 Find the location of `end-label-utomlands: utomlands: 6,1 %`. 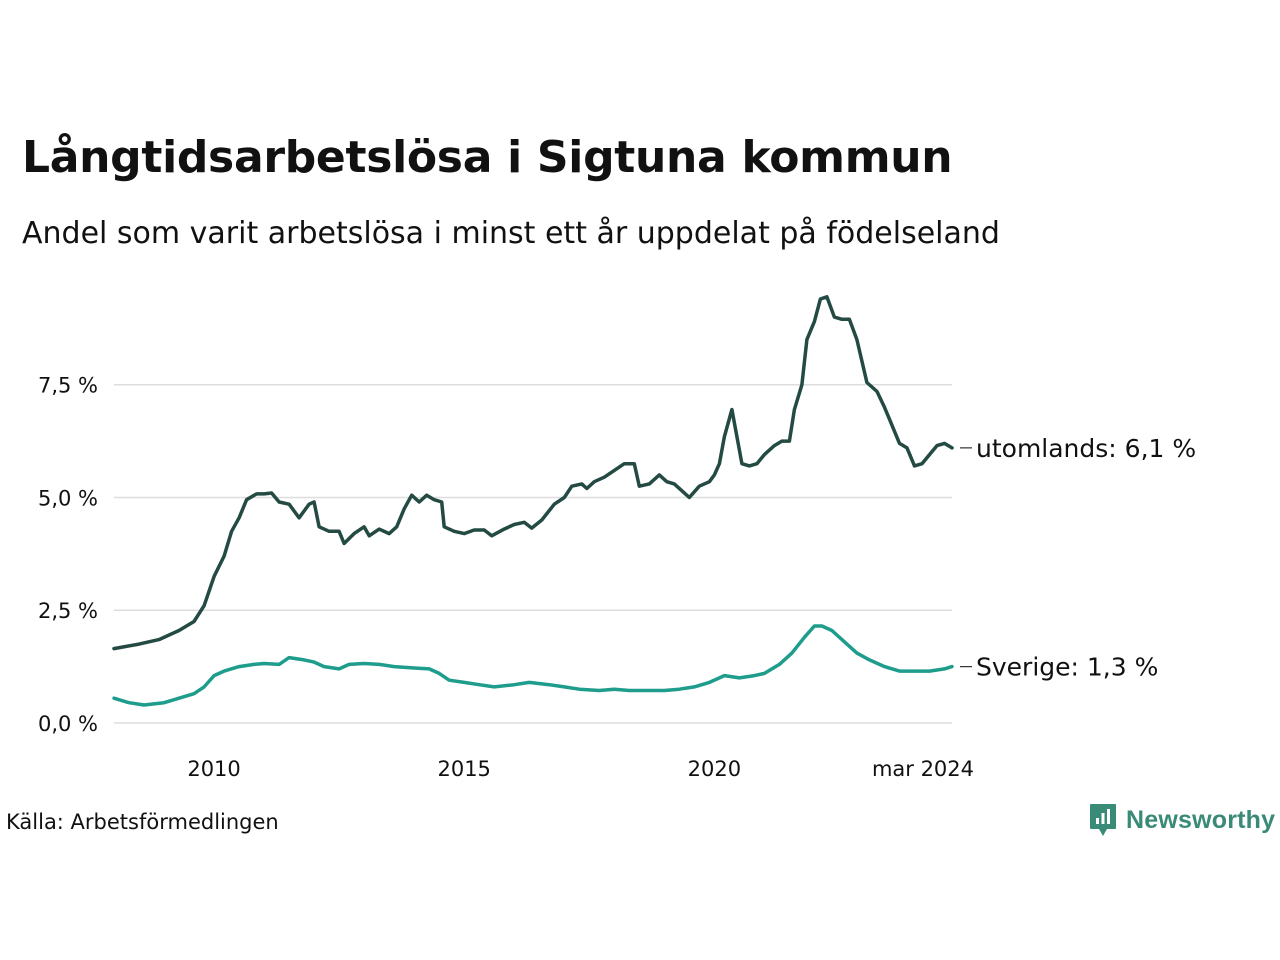

end-label-utomlands: utomlands: 6,1 % is located at coordinates (1086, 448).